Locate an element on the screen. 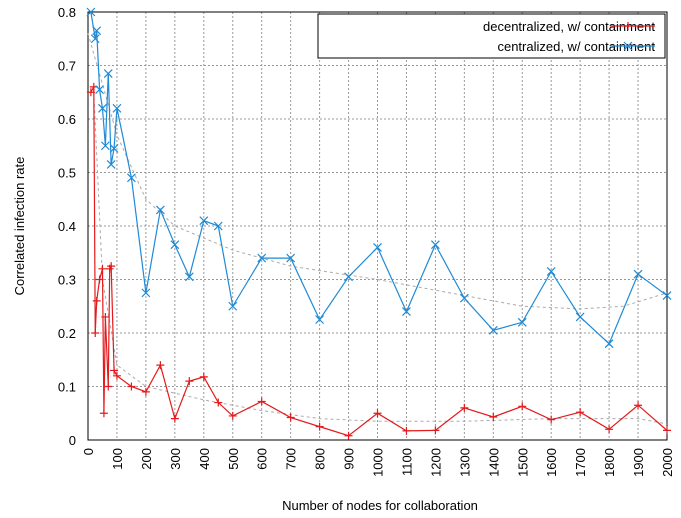  y-tick-label: 0.5 is located at coordinates (67, 173).